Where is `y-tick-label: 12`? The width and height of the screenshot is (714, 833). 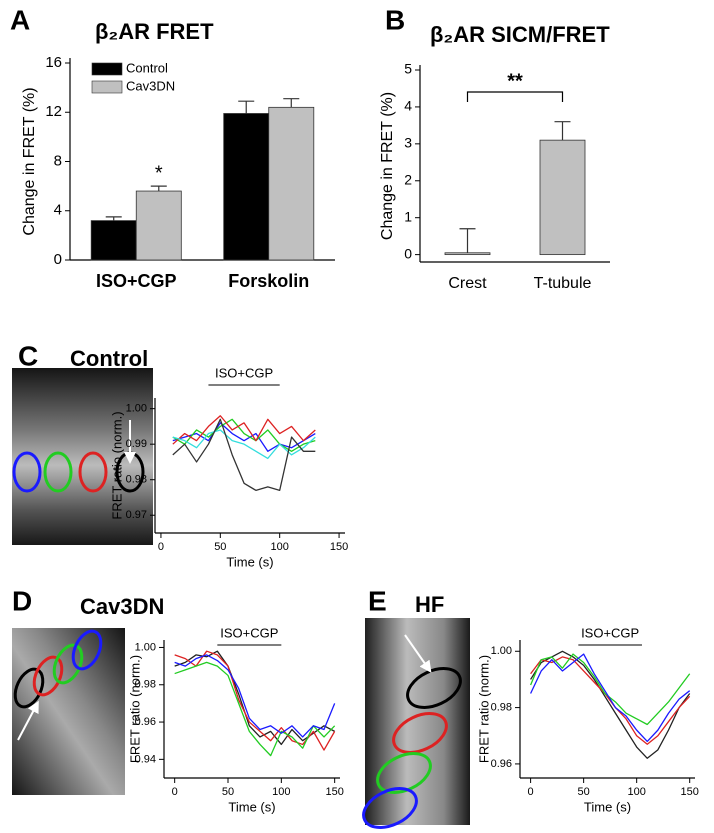
y-tick-label: 12 is located at coordinates (53, 111).